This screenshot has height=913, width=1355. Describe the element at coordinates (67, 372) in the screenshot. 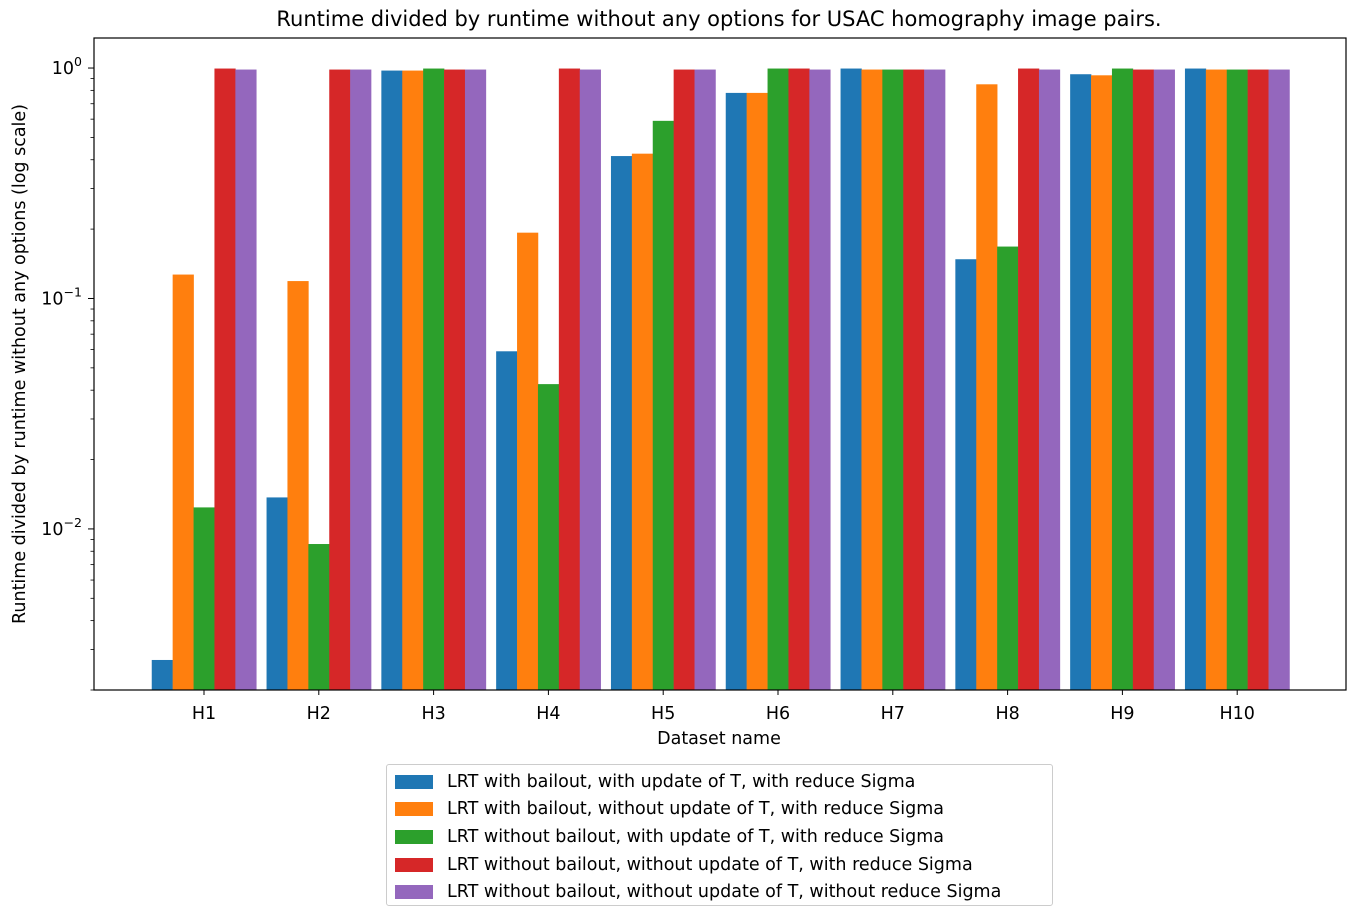

I see `y-axis-ticks: 10⁰ 10⁻¹ 10⁻²` at that location.